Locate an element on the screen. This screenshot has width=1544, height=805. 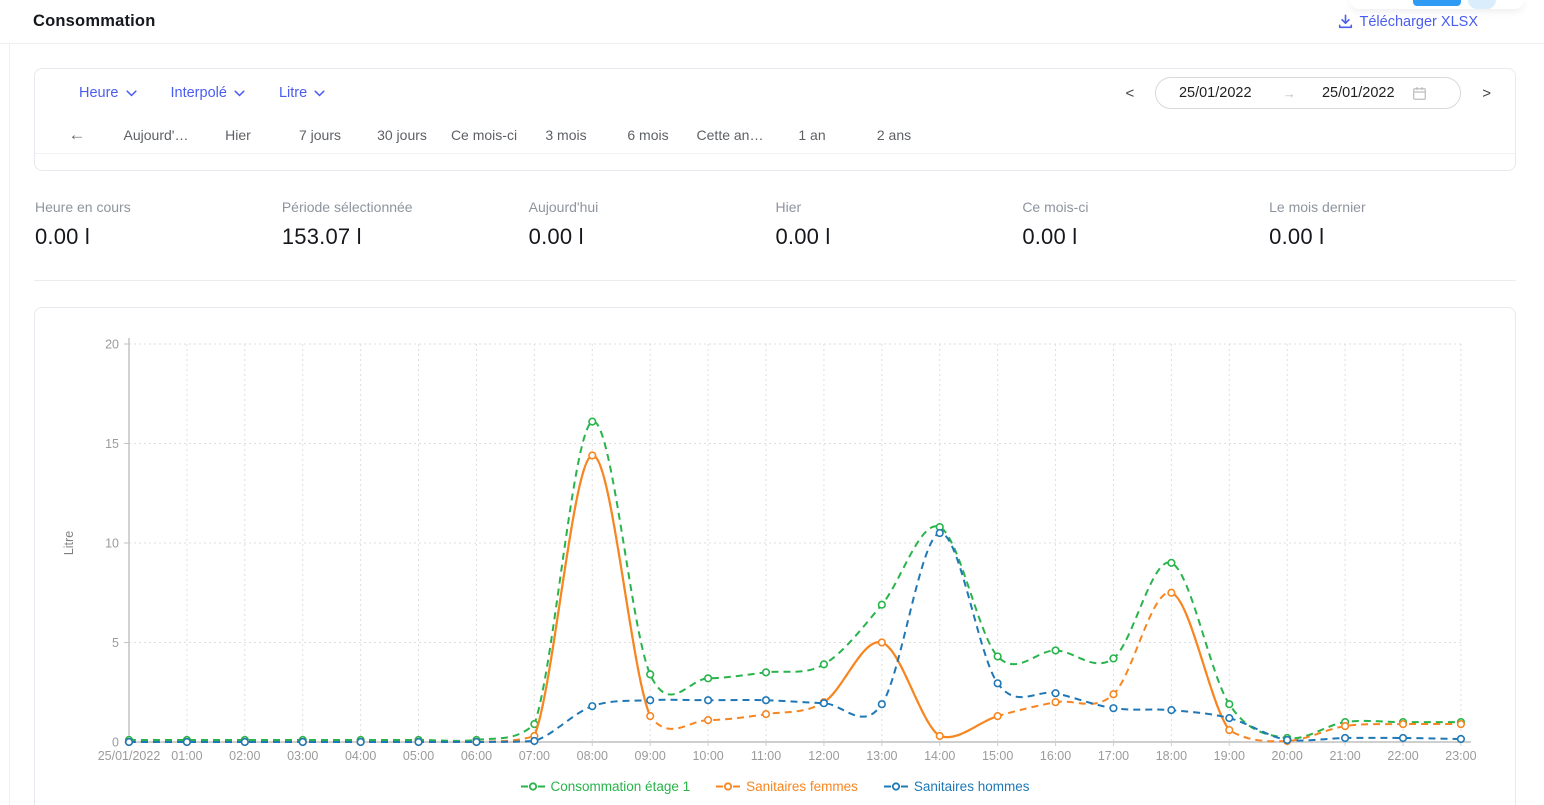
svg-text: 07:00 is located at coordinates (534, 756).